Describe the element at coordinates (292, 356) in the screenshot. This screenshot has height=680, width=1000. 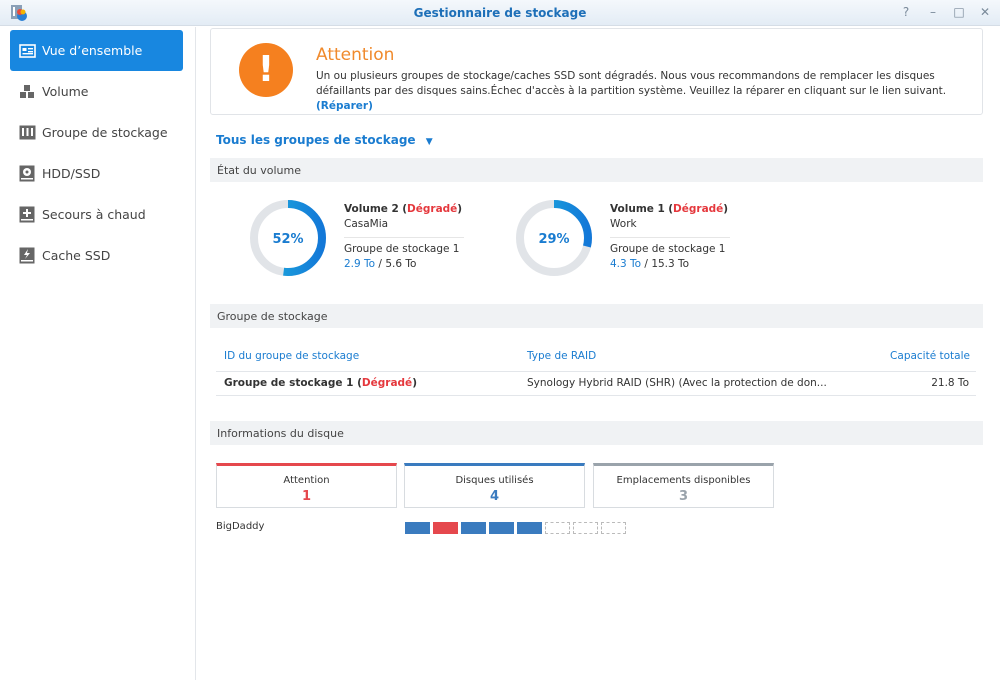
I see `column-header-pool-id: ID du groupe de stockage` at that location.